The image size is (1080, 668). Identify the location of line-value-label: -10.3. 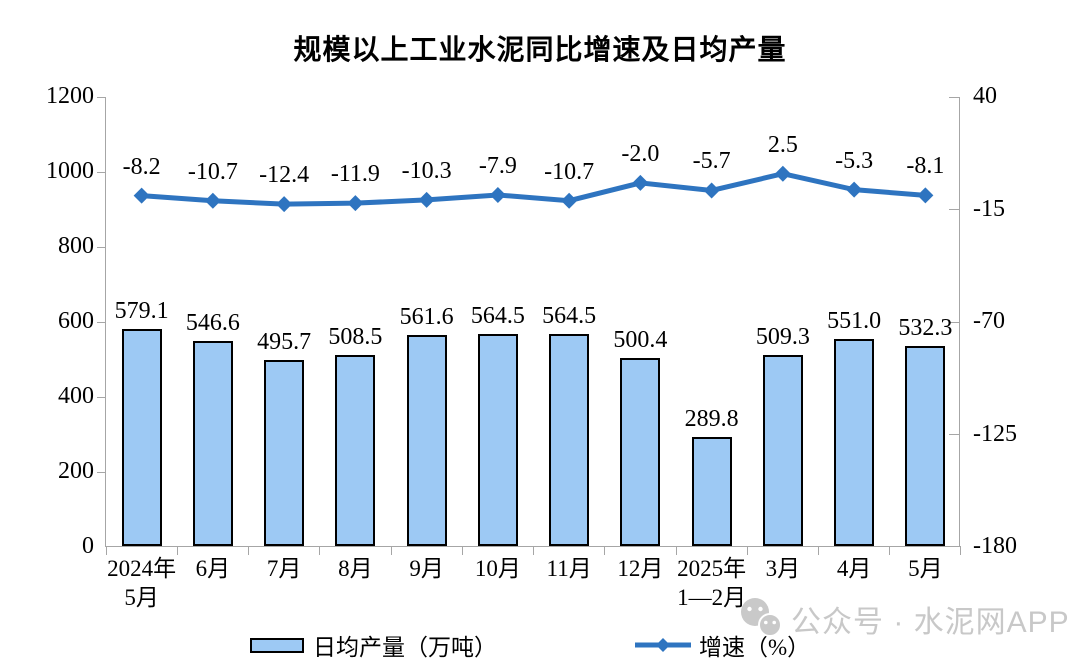
(426, 170).